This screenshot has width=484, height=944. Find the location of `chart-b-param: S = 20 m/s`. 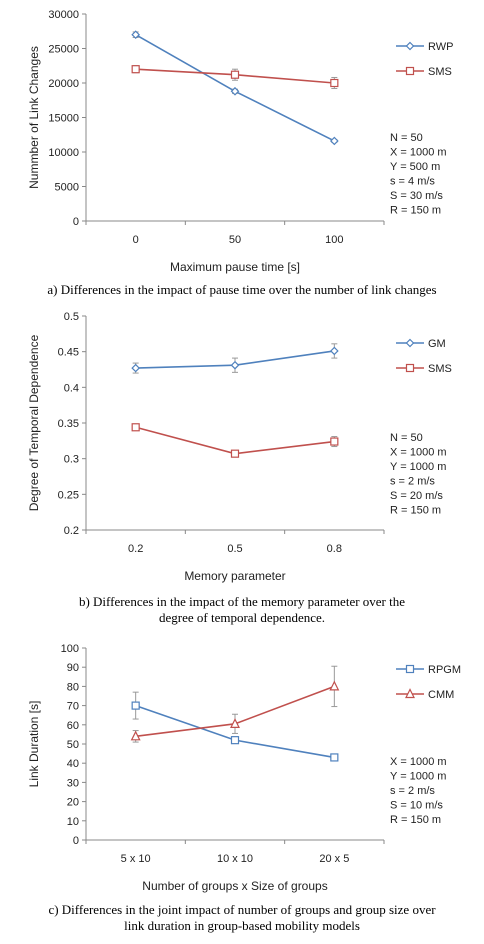

chart-b-param: S = 20 m/s is located at coordinates (416, 496).